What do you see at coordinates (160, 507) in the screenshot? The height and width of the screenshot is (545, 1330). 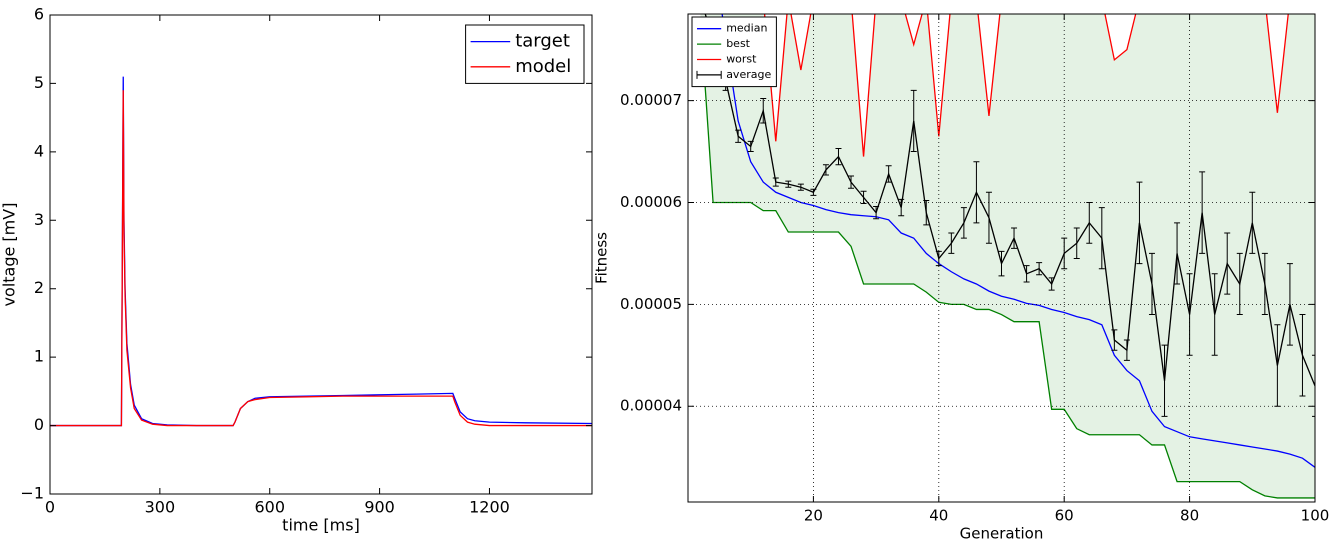 I see `x-tick-label: 300` at bounding box center [160, 507].